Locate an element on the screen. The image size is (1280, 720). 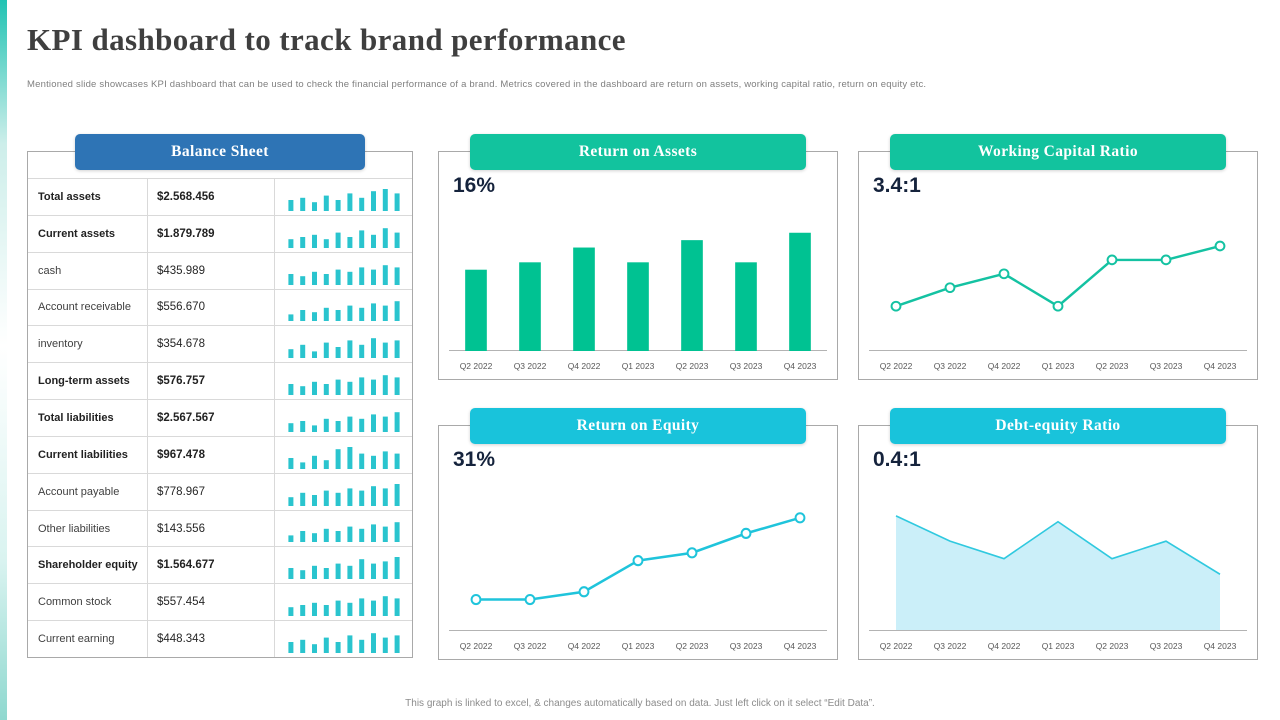
row-label: Long-term assets is located at coordinates (88, 381).